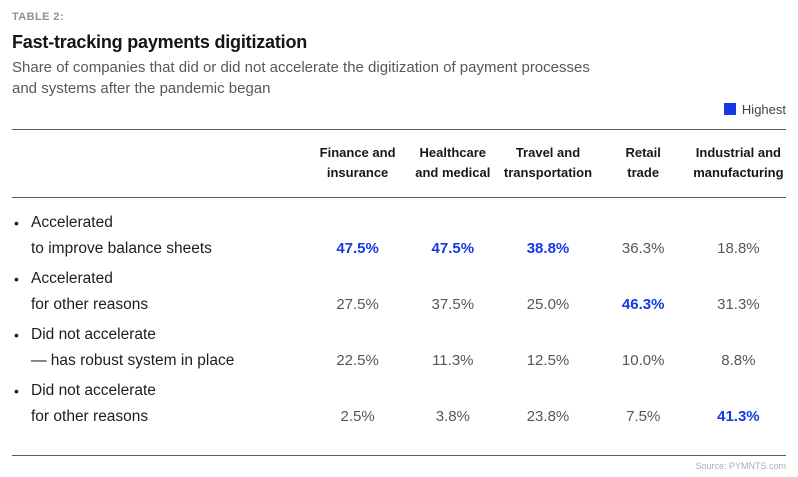 This screenshot has width=798, height=477. I want to click on column-header-travel: Travel and transportation, so click(548, 162).